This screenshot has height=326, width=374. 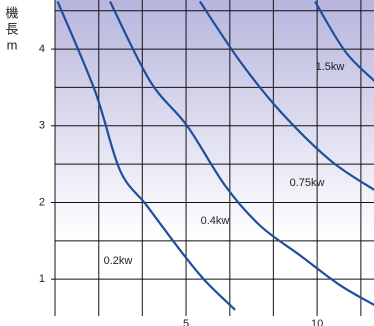 I want to click on x-tick-label: 5, so click(x=186, y=322).